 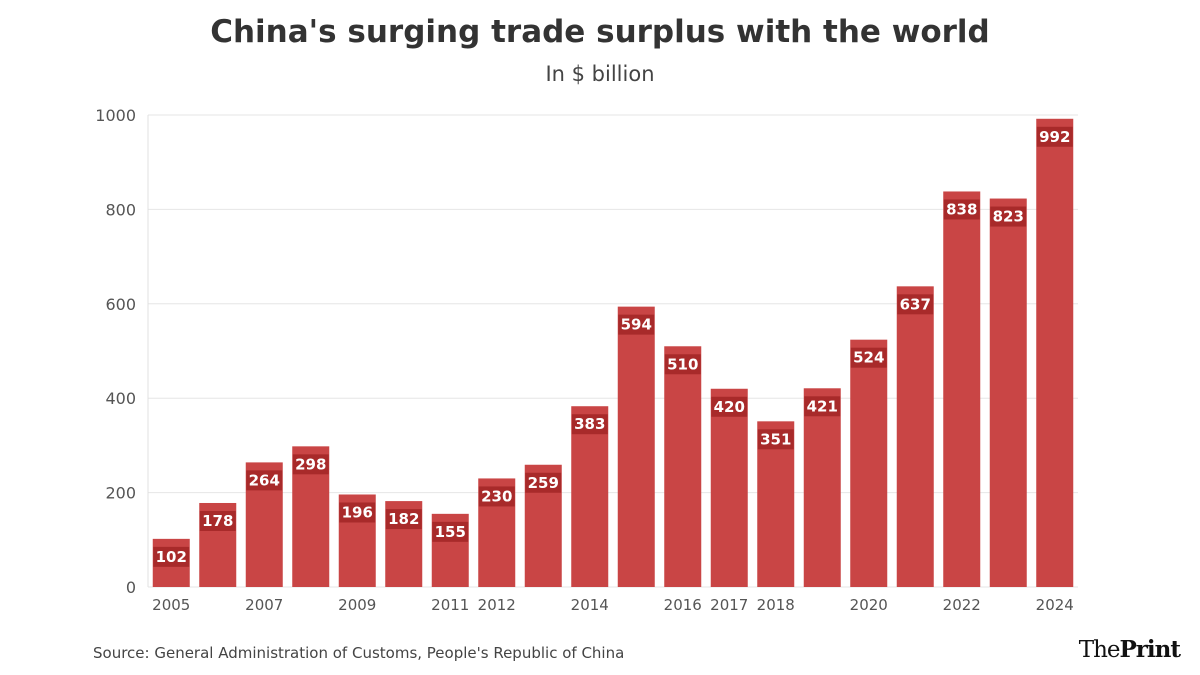 I want to click on x-tick-label: 2020, so click(x=869, y=605).